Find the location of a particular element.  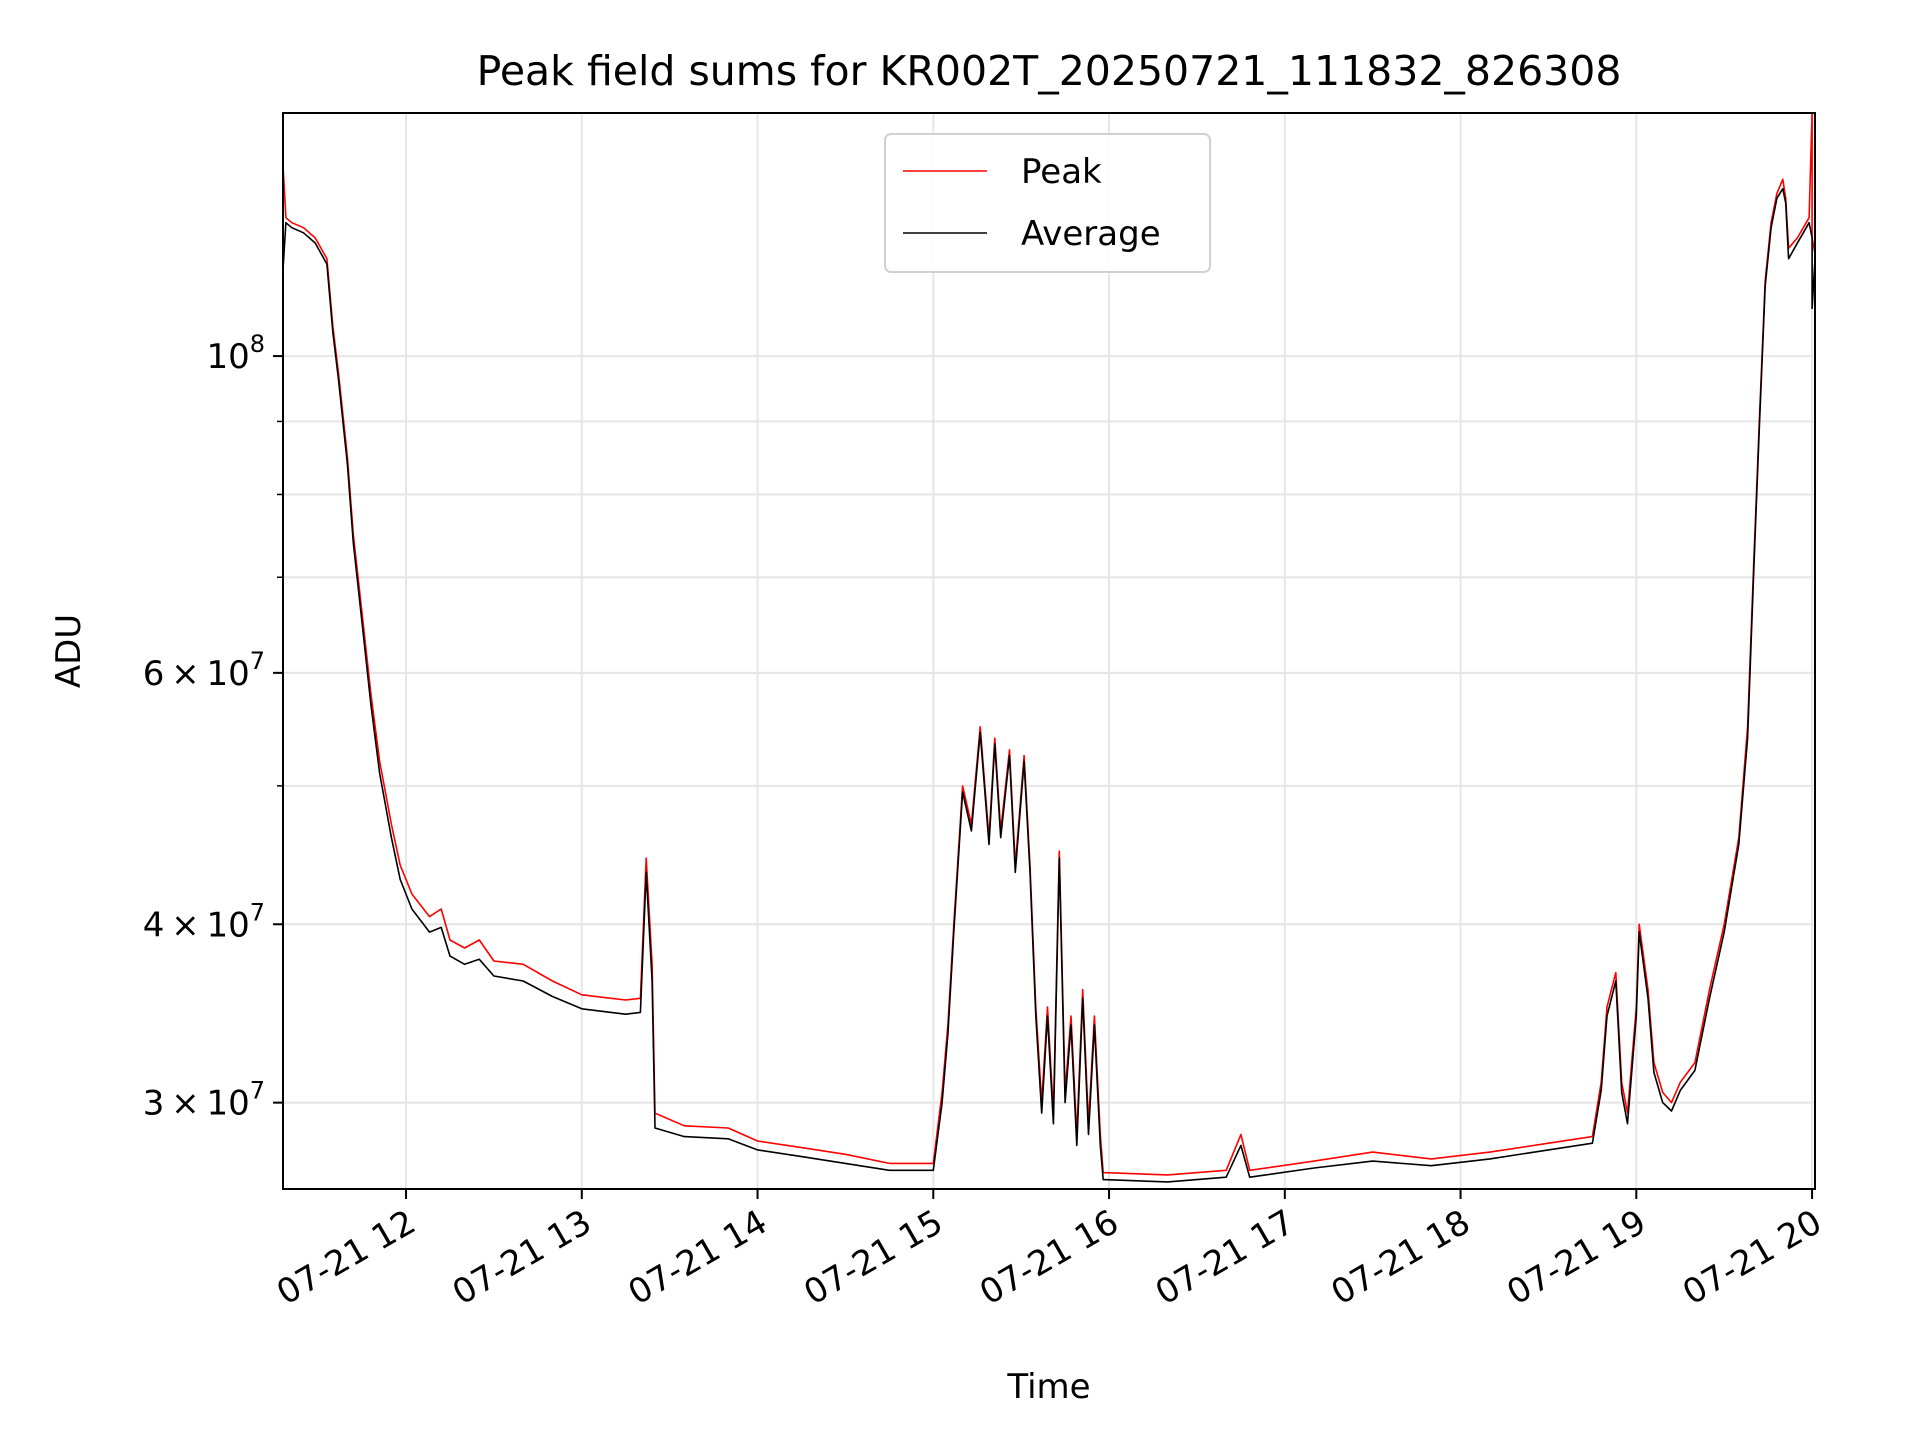

y-tick-label: 6 × 10⁷ is located at coordinates (204, 670).